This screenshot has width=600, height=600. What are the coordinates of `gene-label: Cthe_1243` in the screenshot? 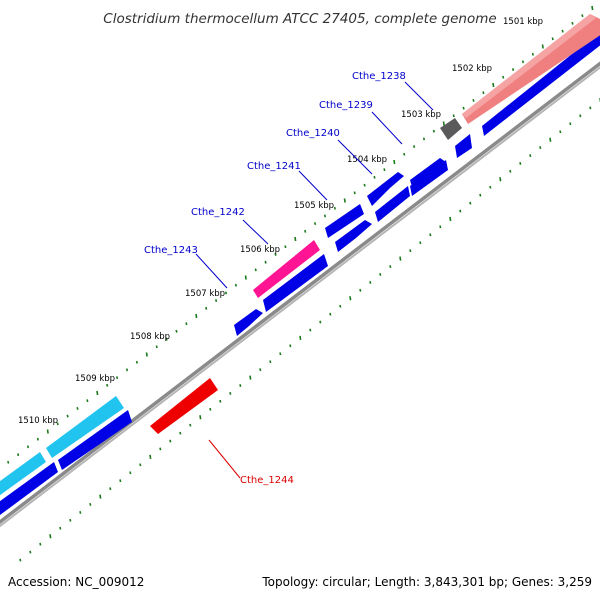 It's located at (171, 250).